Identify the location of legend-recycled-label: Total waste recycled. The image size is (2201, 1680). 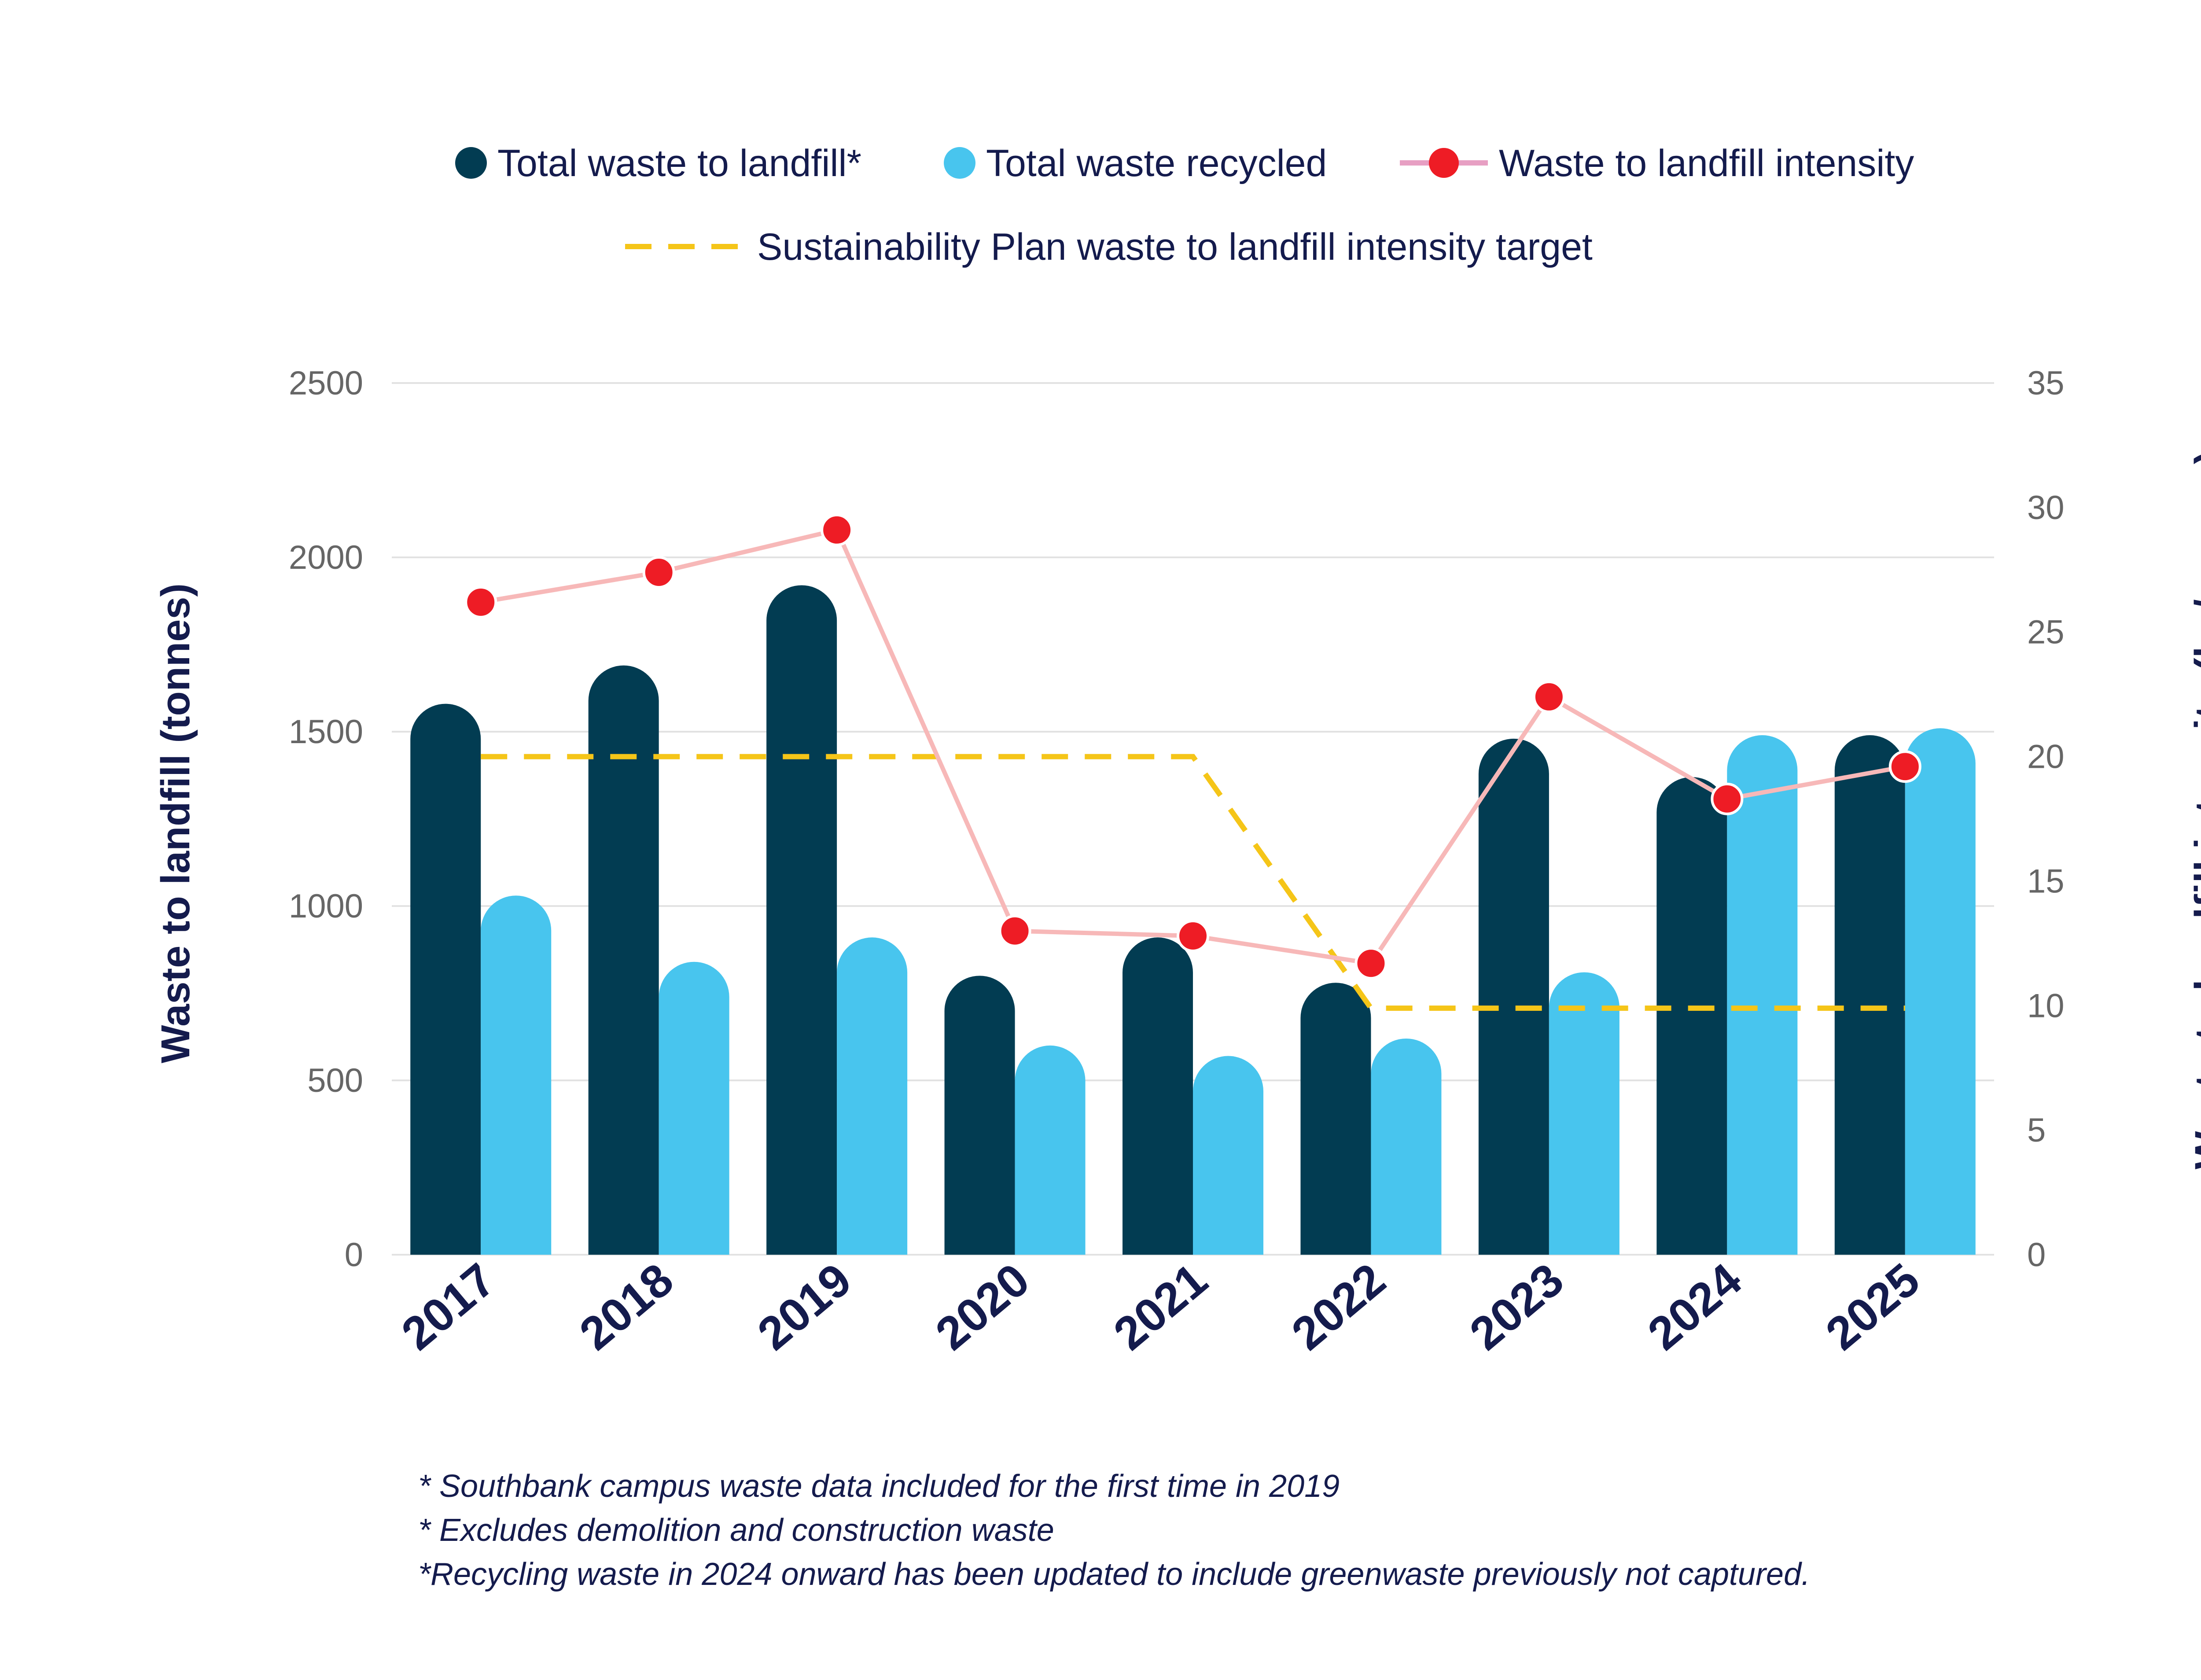
(1156, 163).